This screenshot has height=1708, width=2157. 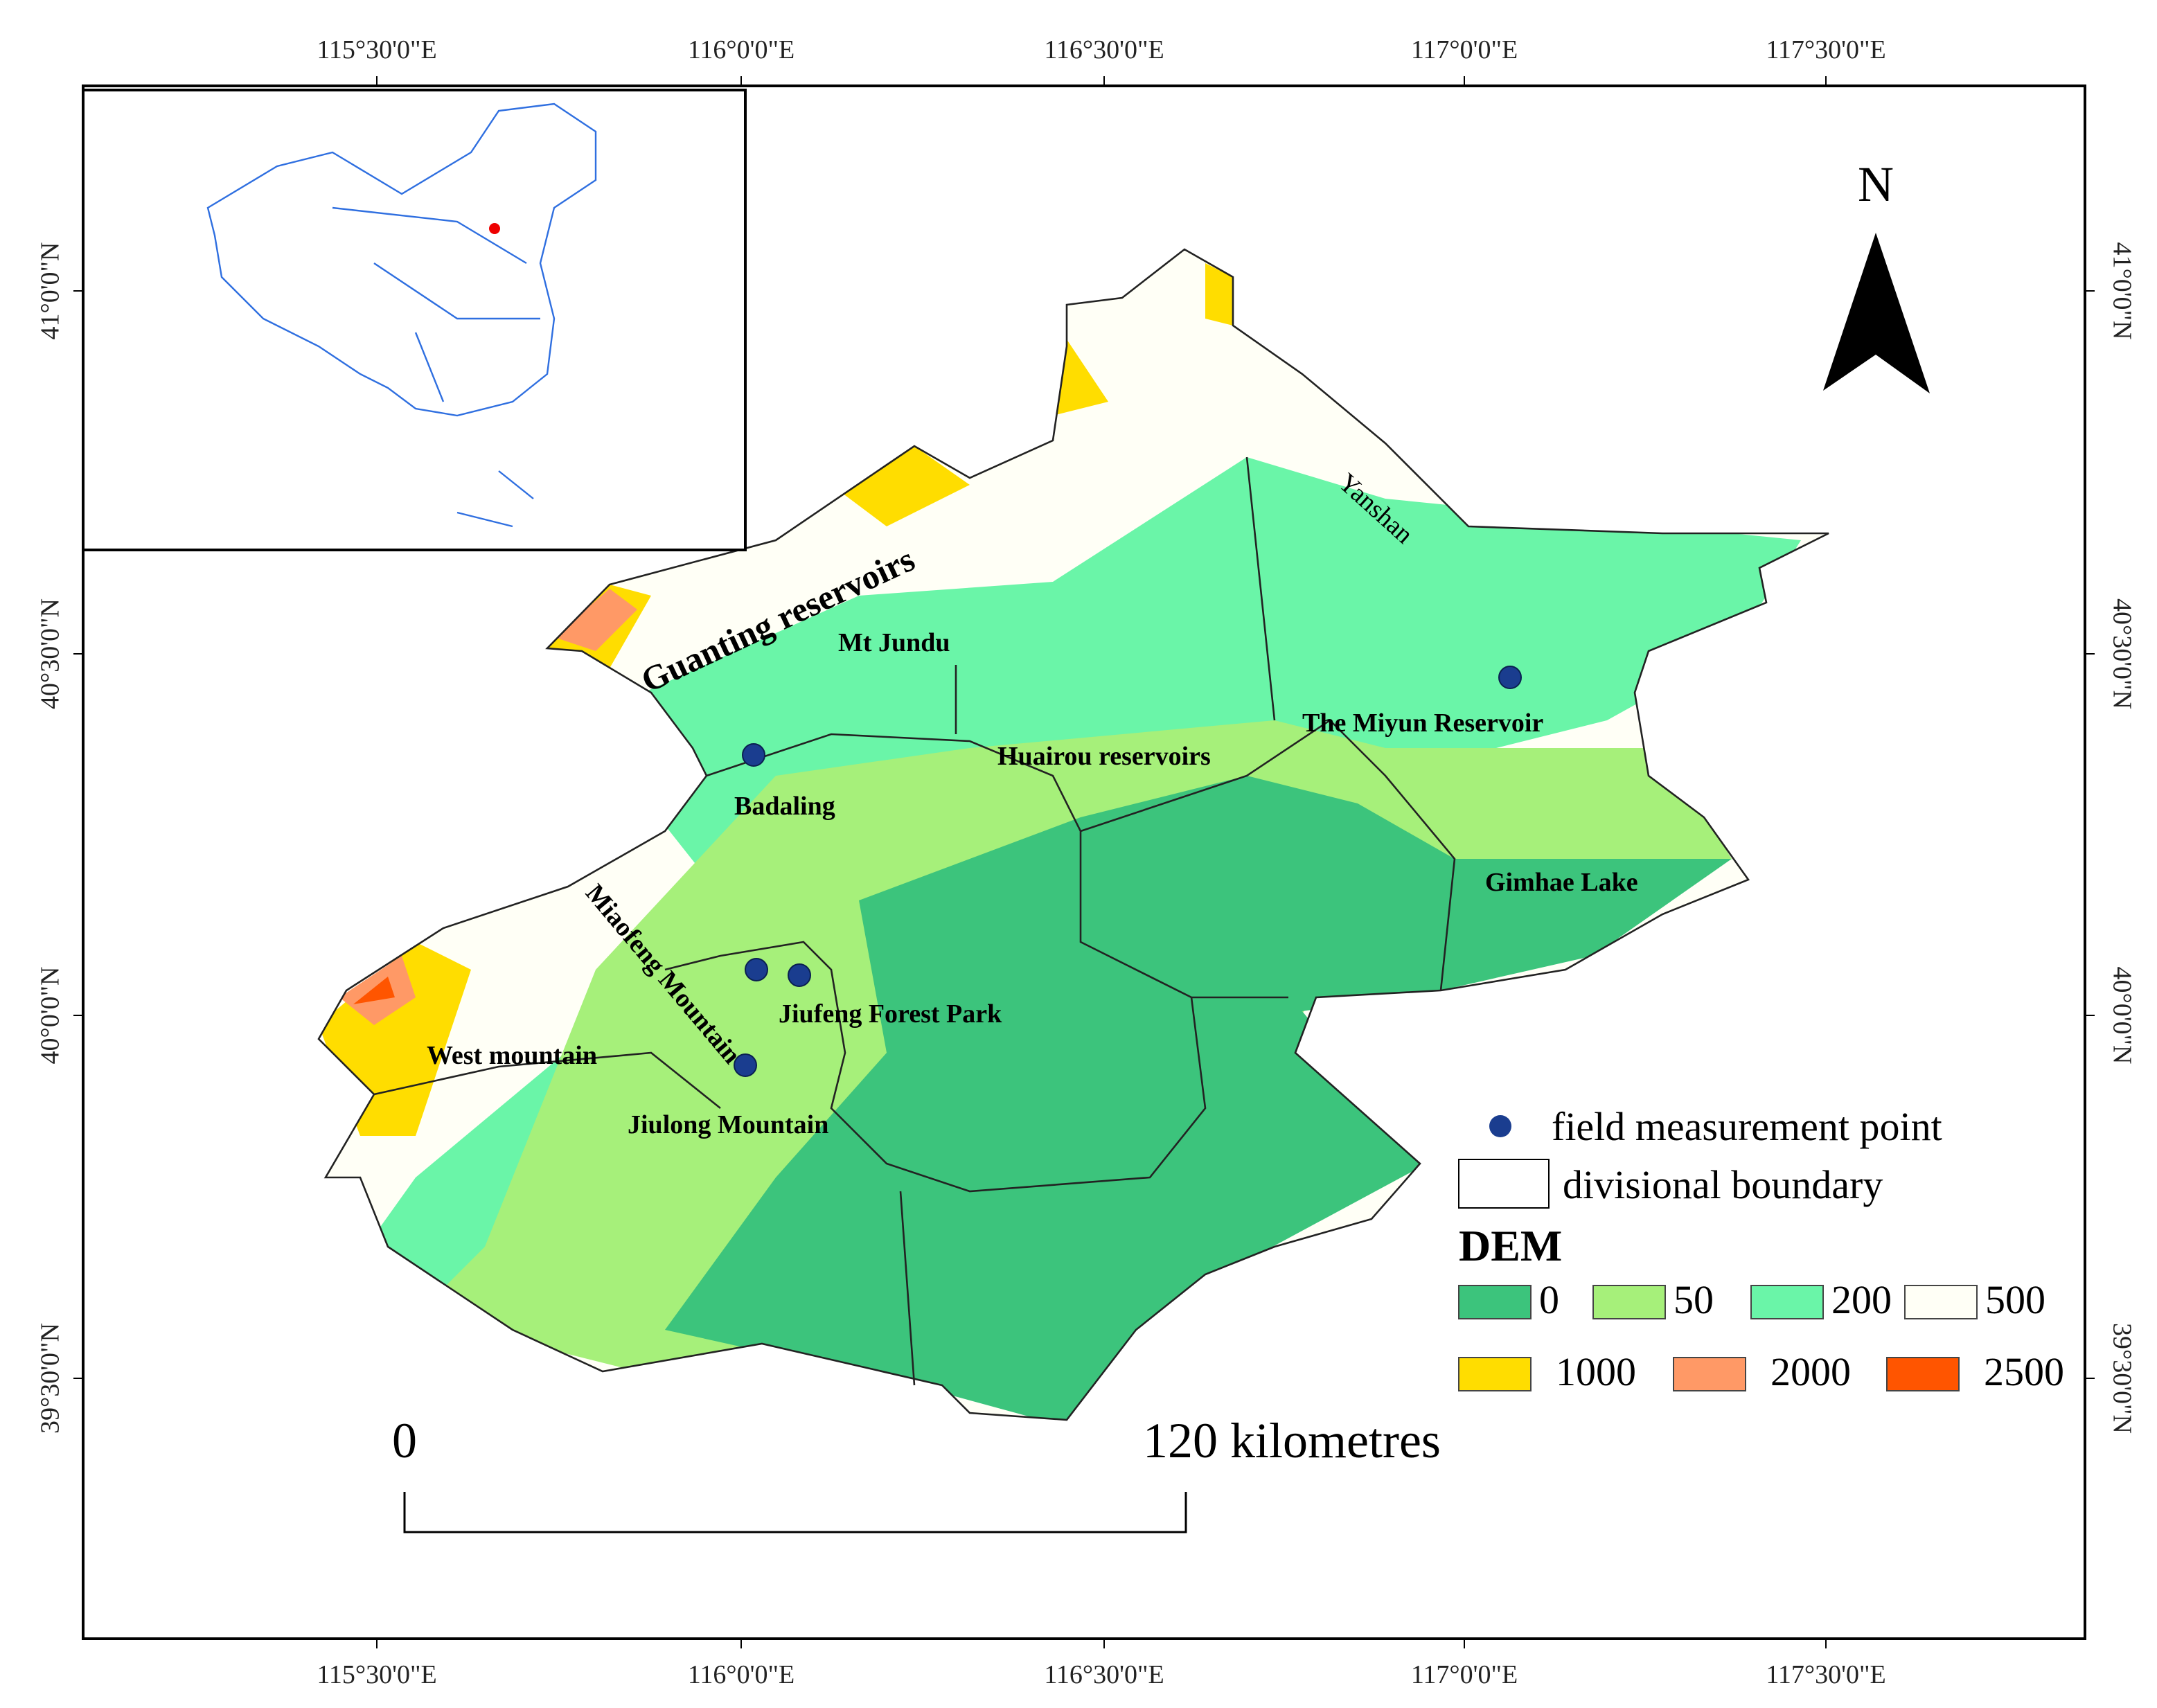 What do you see at coordinates (890, 1014) in the screenshot?
I see `place-label: Jiufeng Forest Park` at bounding box center [890, 1014].